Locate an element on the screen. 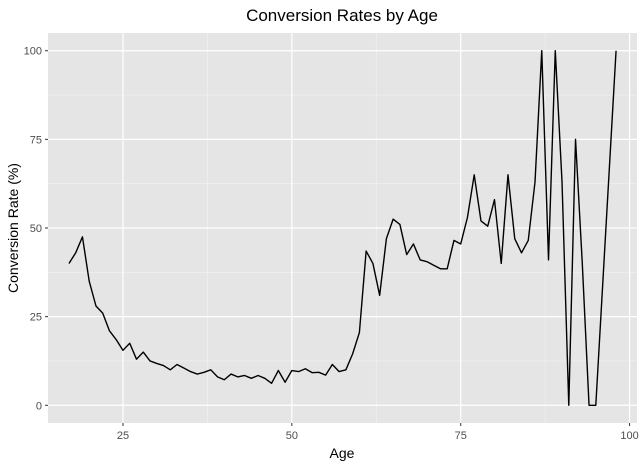 The width and height of the screenshot is (642, 468). y-tick-label: 0 is located at coordinates (39, 406).